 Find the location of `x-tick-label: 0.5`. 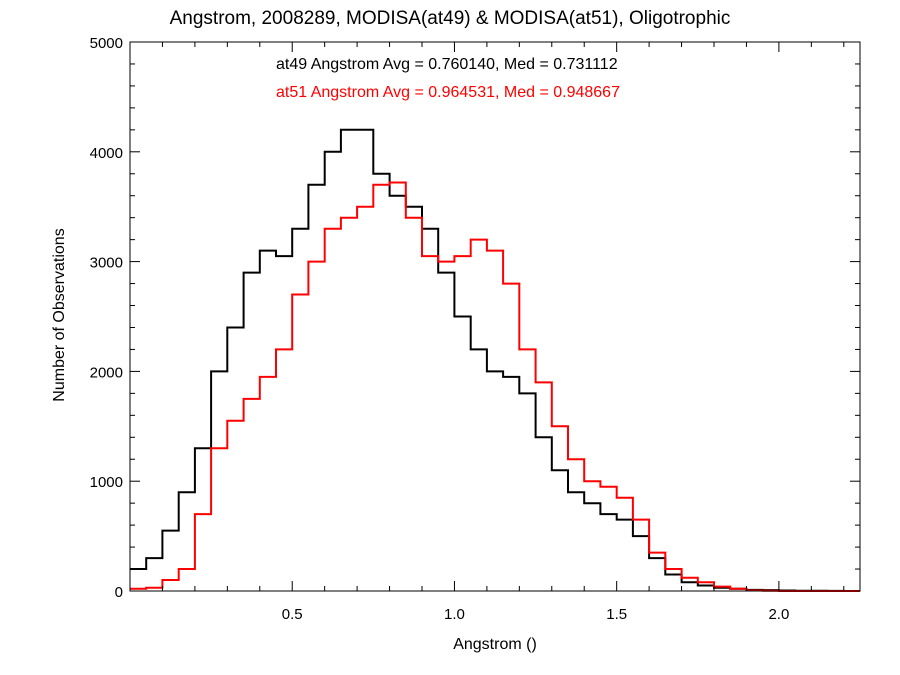

x-tick-label: 0.5 is located at coordinates (292, 614).